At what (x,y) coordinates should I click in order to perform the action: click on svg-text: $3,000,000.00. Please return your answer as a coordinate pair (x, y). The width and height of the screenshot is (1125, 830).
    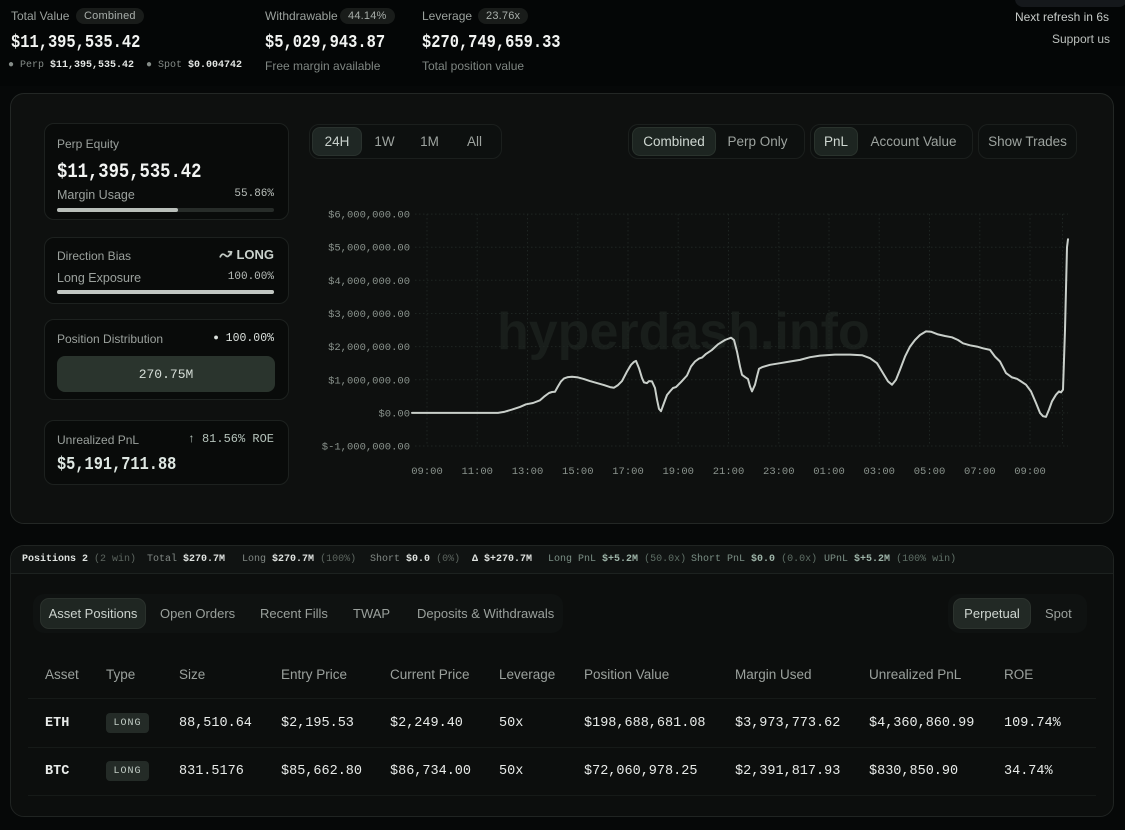
    Looking at the image, I should click on (369, 315).